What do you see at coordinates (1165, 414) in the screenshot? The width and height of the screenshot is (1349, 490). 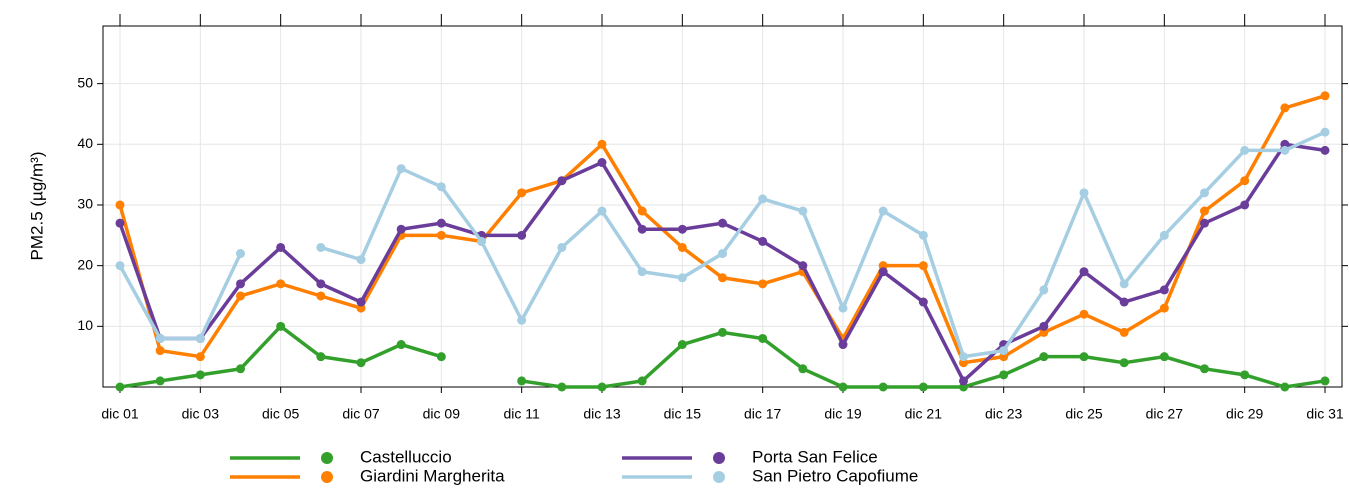 I see `x-tick-label: dic 27` at bounding box center [1165, 414].